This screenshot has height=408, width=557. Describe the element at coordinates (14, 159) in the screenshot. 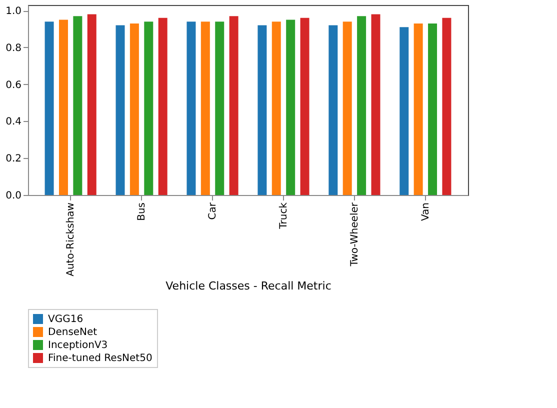

I see `y-tick-label: 0.2` at that location.